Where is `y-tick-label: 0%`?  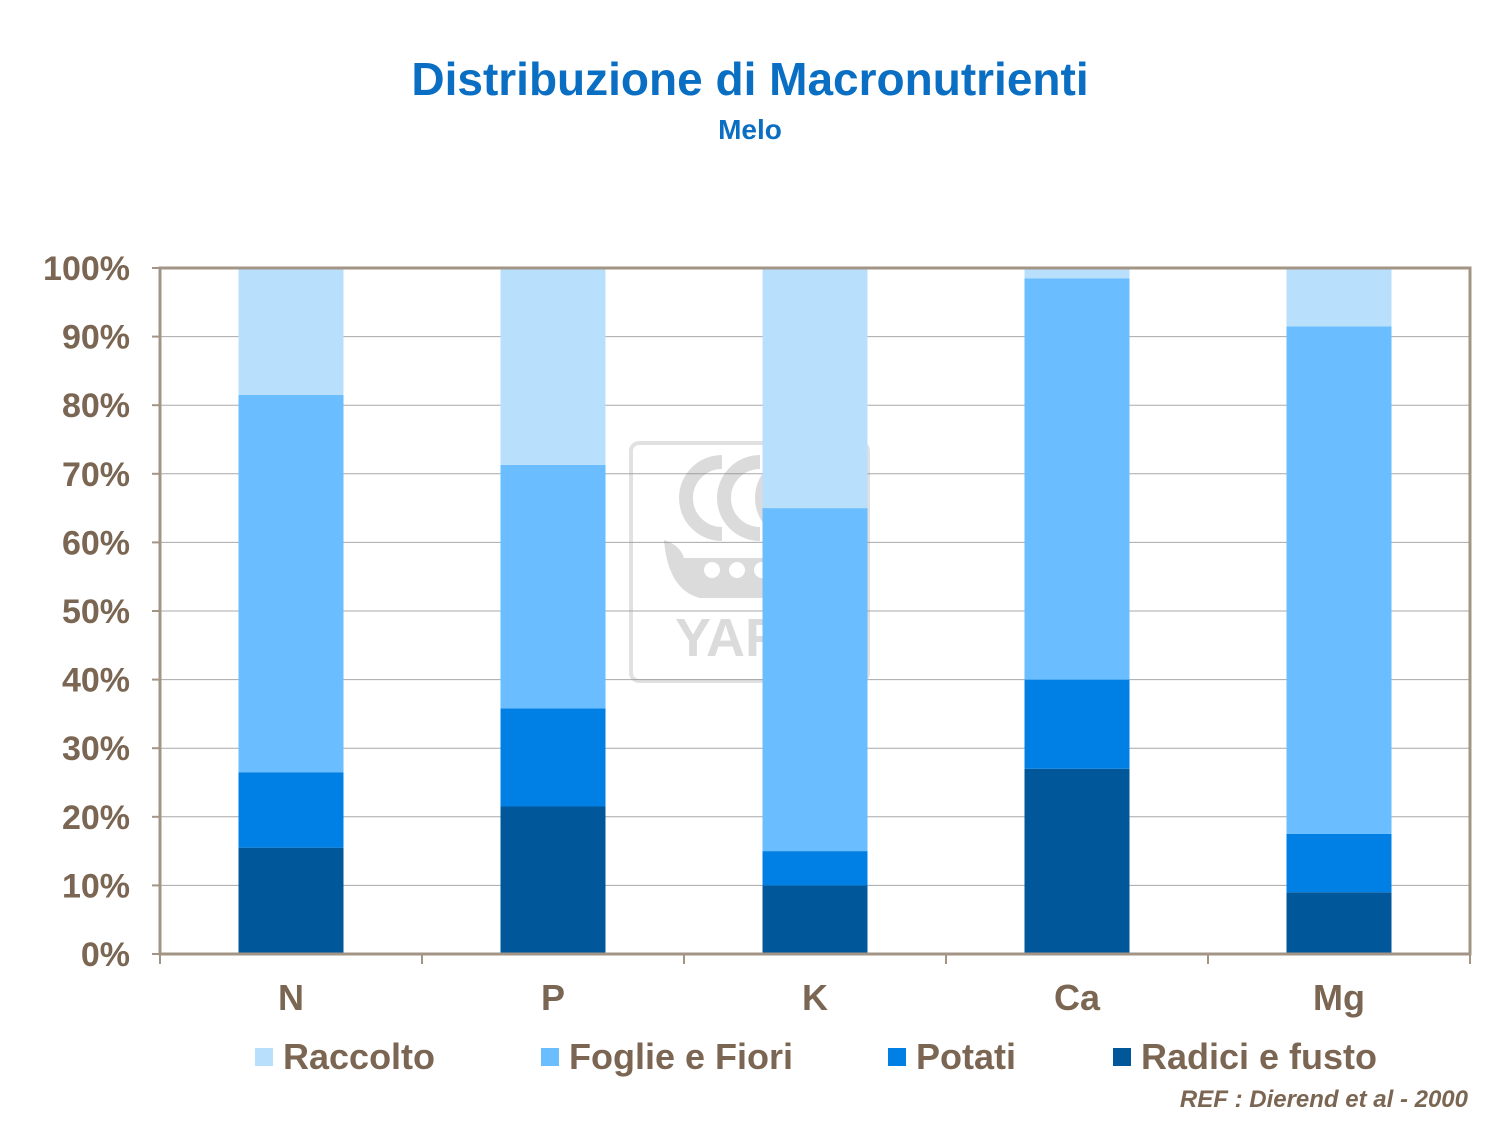
y-tick-label: 0% is located at coordinates (105, 955).